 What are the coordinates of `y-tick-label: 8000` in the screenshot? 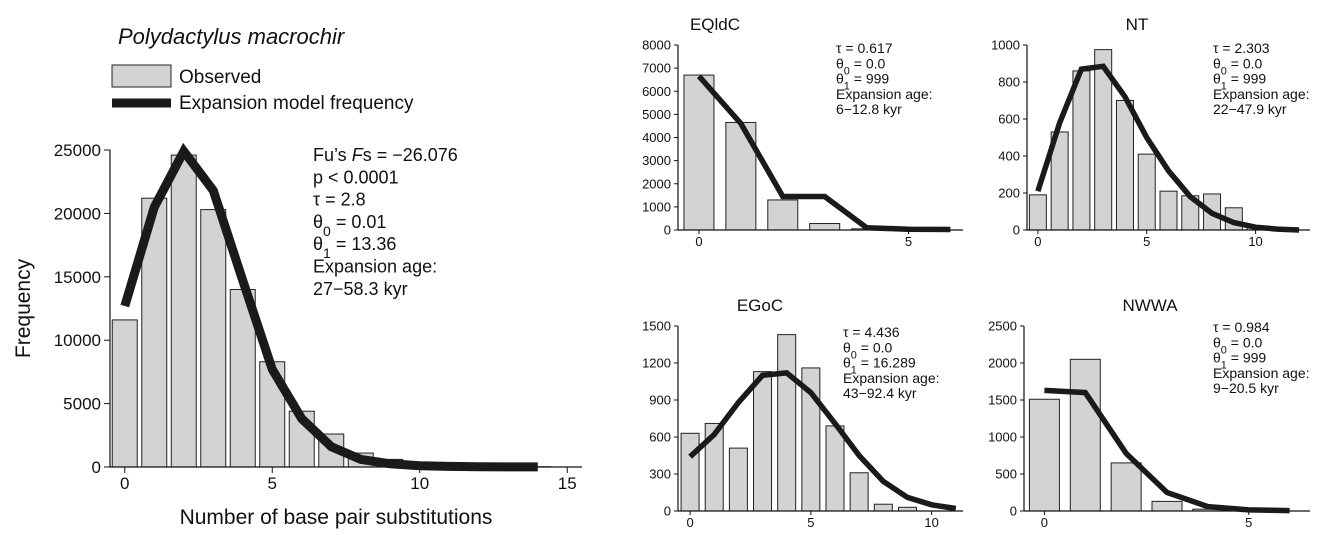 It's located at (656, 45).